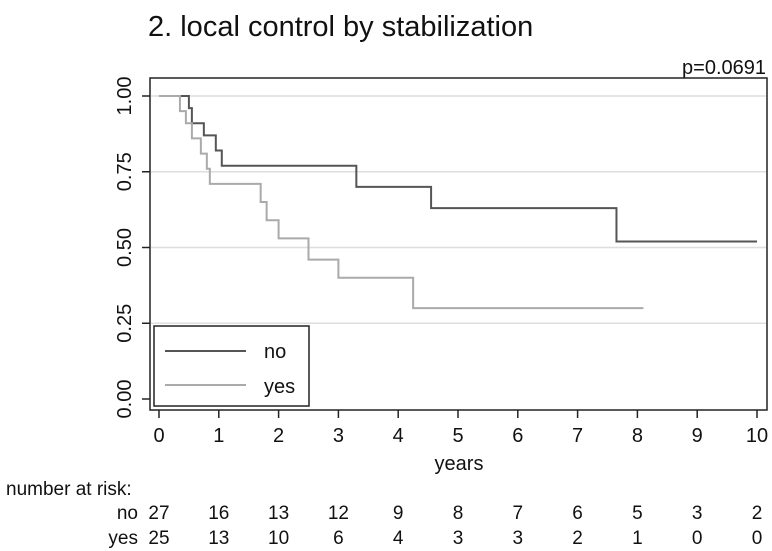 The image size is (772, 551). What do you see at coordinates (637, 513) in the screenshot?
I see `risk-no-year-8: 5` at bounding box center [637, 513].